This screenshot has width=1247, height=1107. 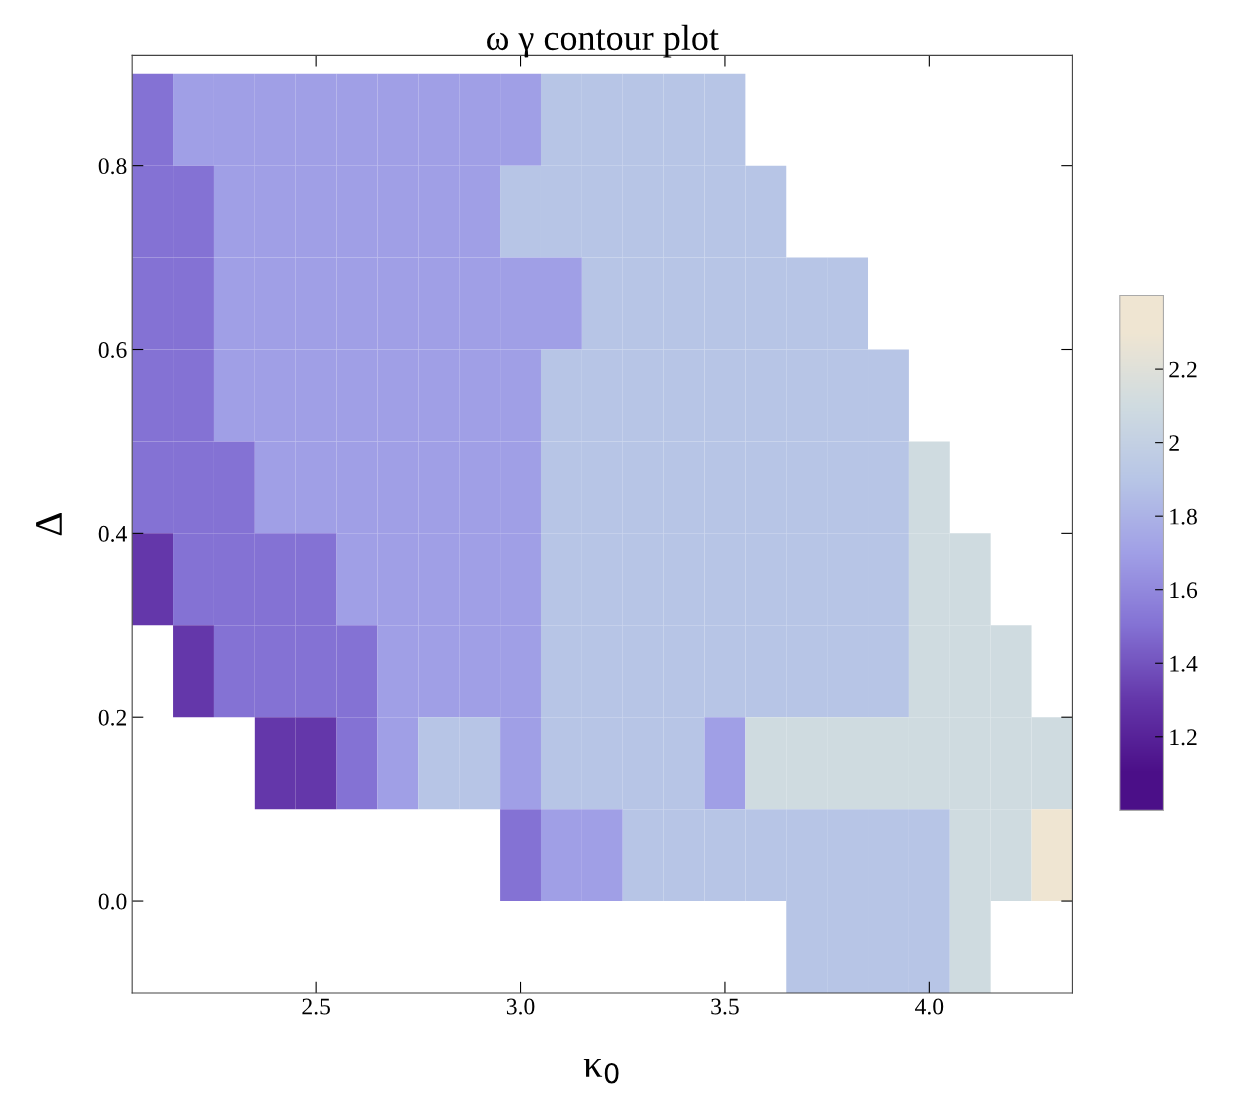 What do you see at coordinates (1183, 369) in the screenshot?
I see `color-bar-label: 2.2` at bounding box center [1183, 369].